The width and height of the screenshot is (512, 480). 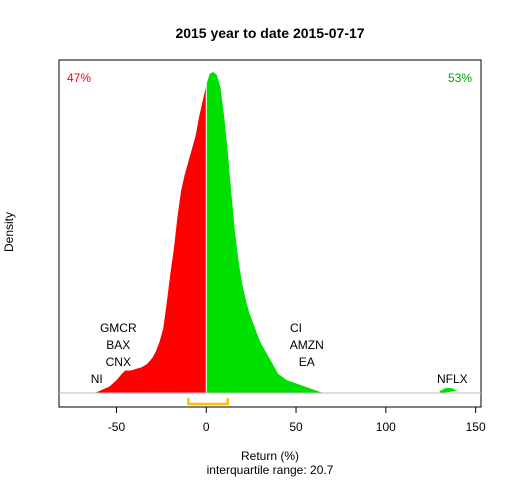 I want to click on iqr-bracket, so click(x=208, y=402).